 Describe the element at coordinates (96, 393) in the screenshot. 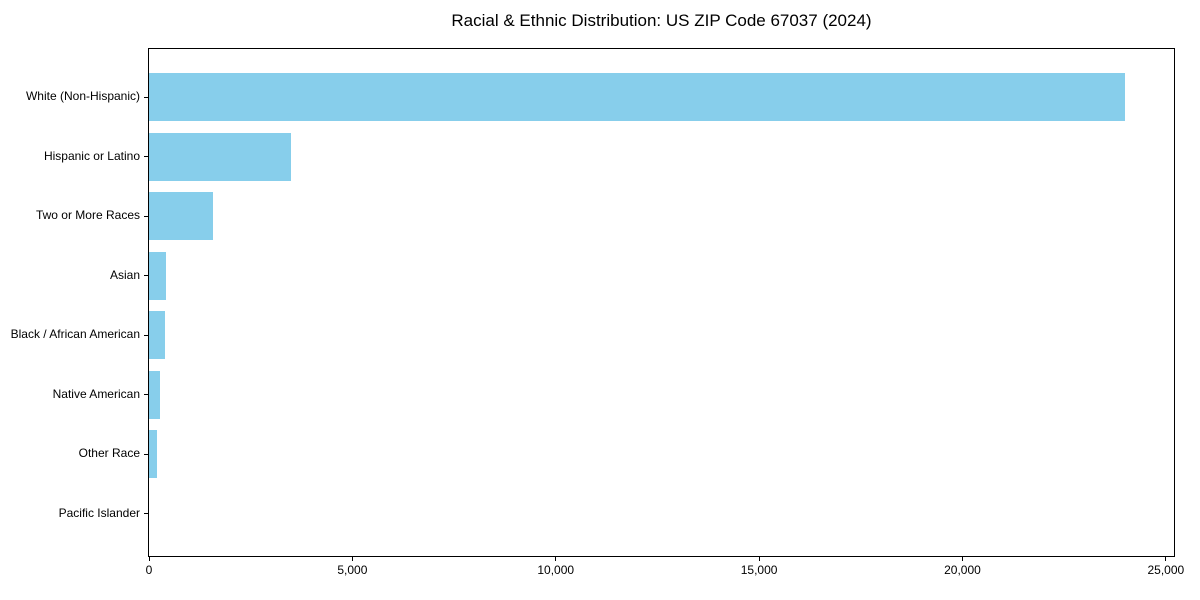

I see `y-axis-label: Native American` at that location.